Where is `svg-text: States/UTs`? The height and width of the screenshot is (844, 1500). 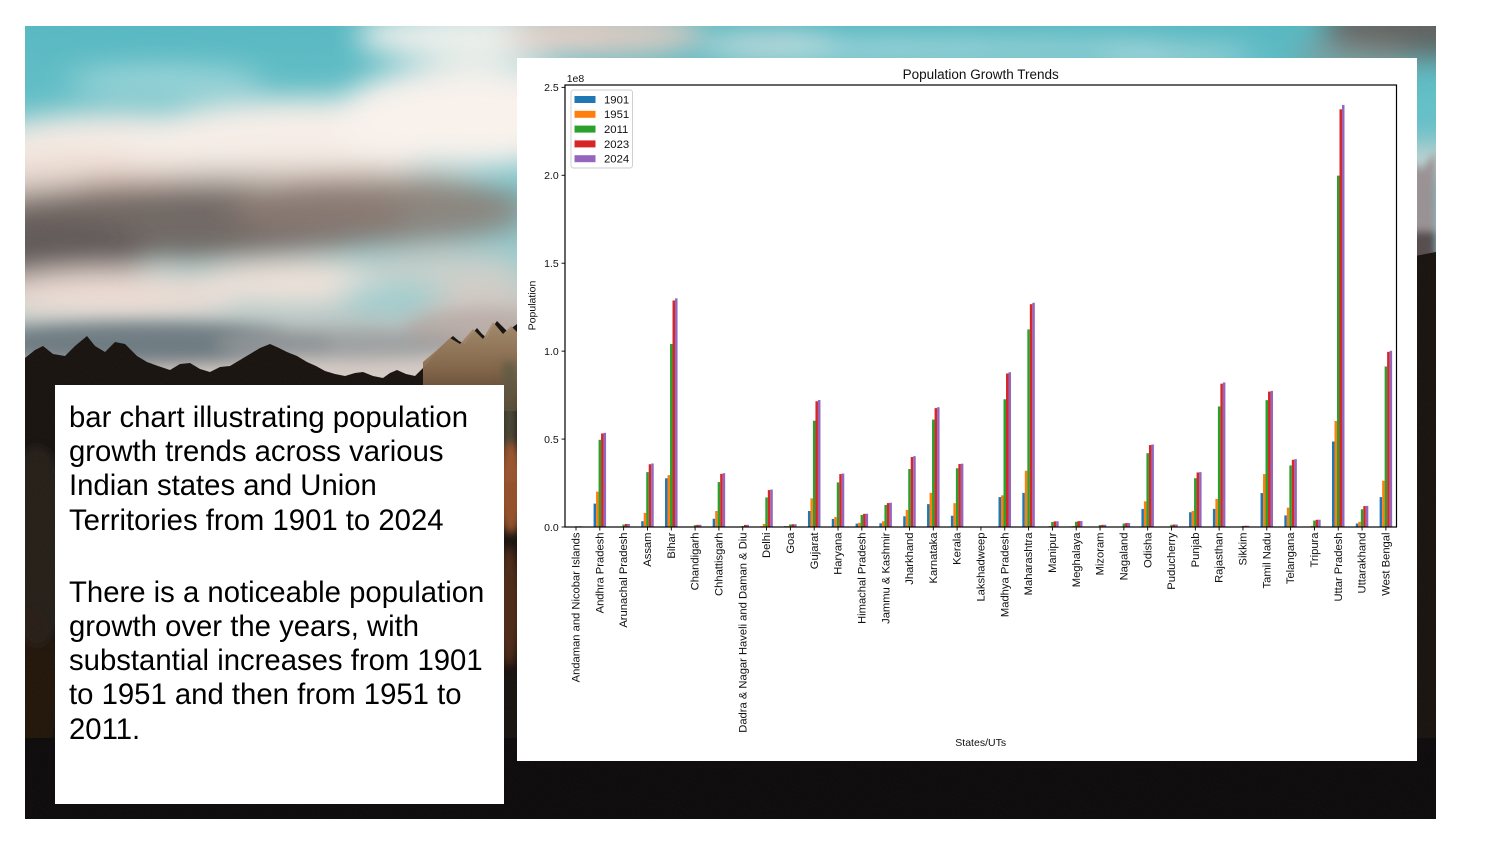 svg-text: States/UTs is located at coordinates (980, 743).